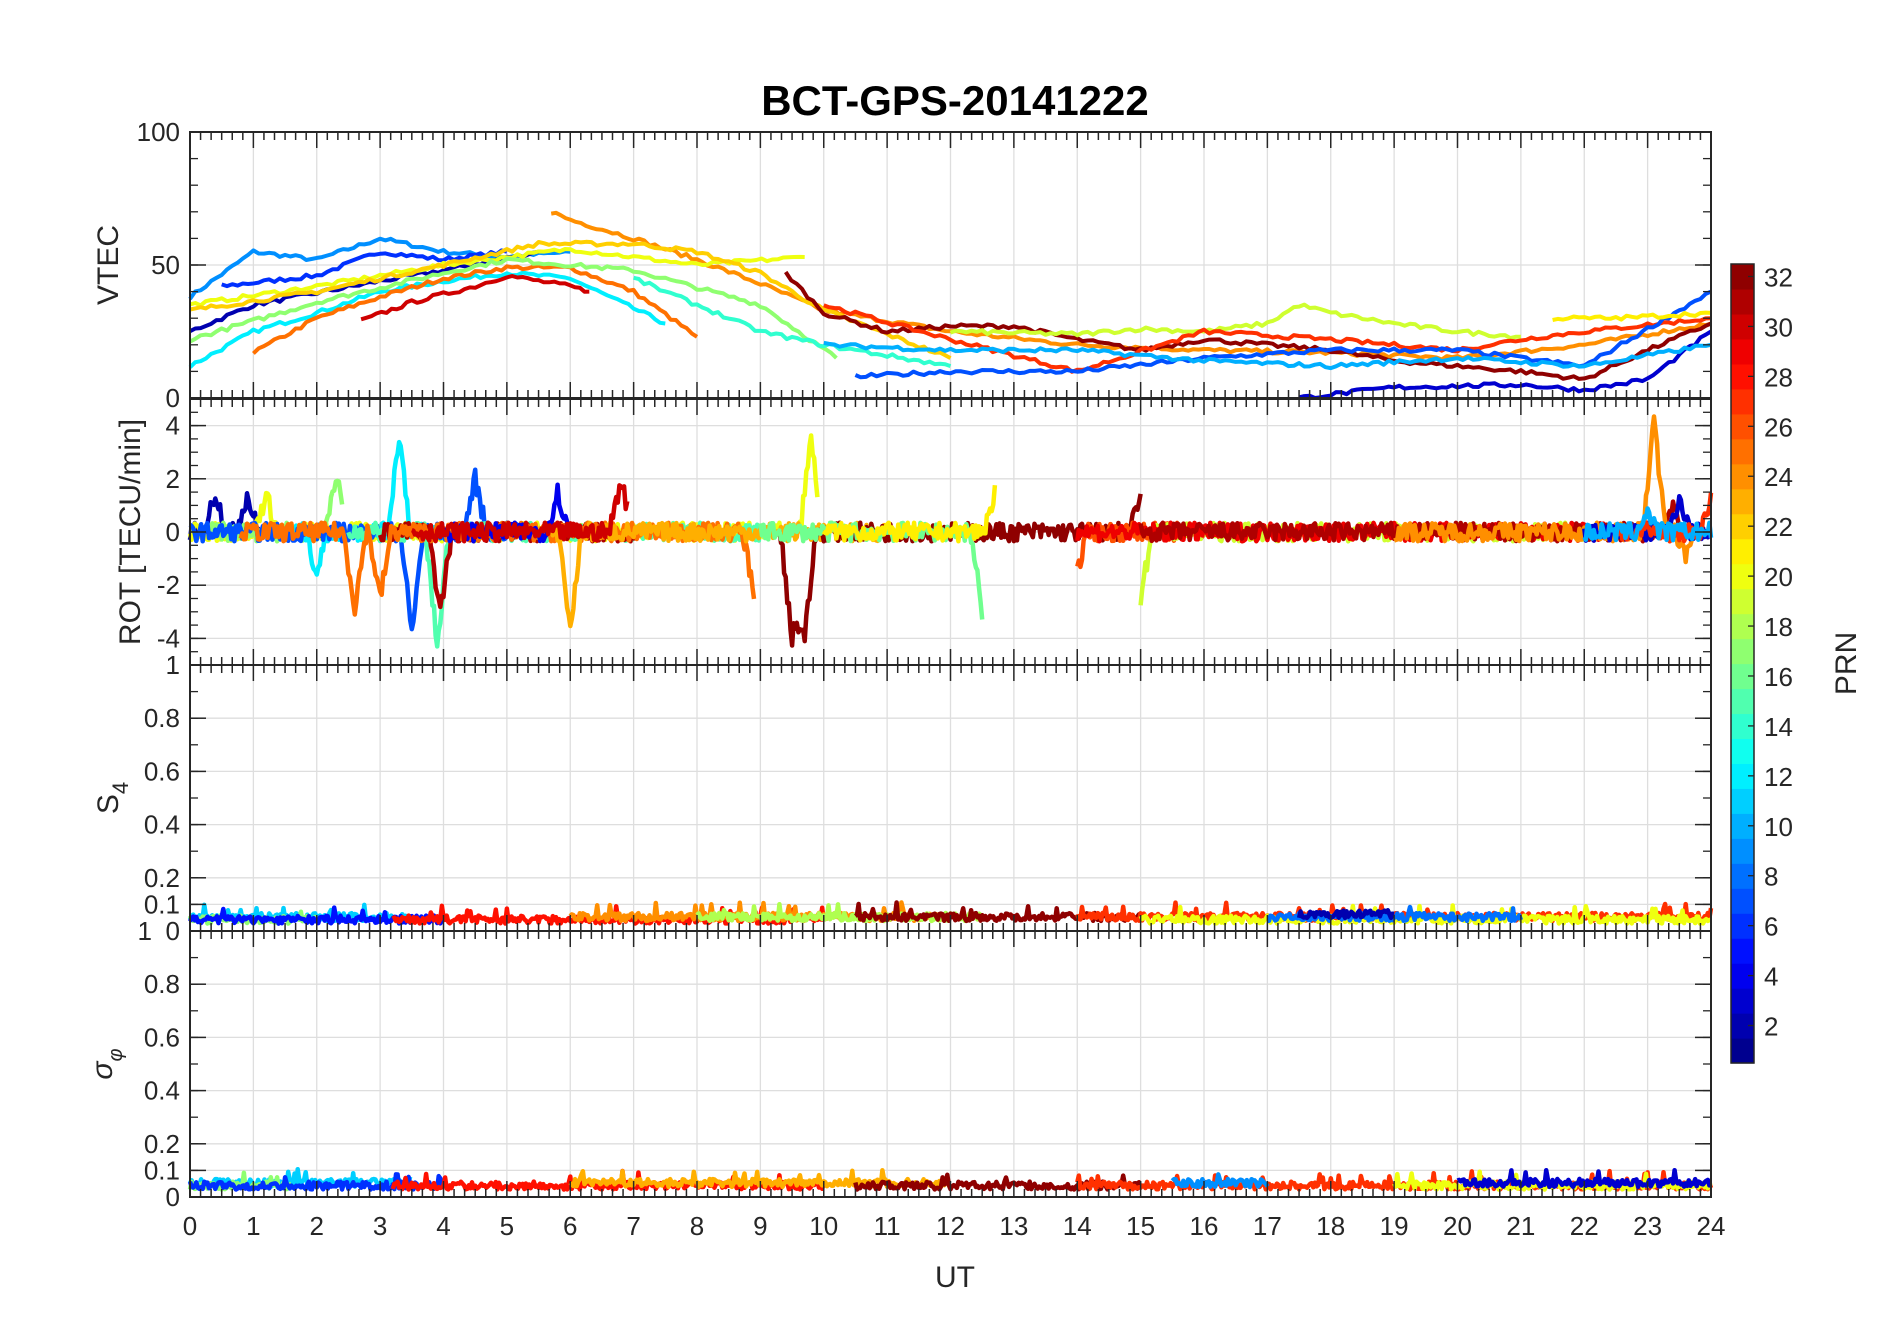  What do you see at coordinates (697, 1226) in the screenshot?
I see `x-tick-label: 8` at bounding box center [697, 1226].